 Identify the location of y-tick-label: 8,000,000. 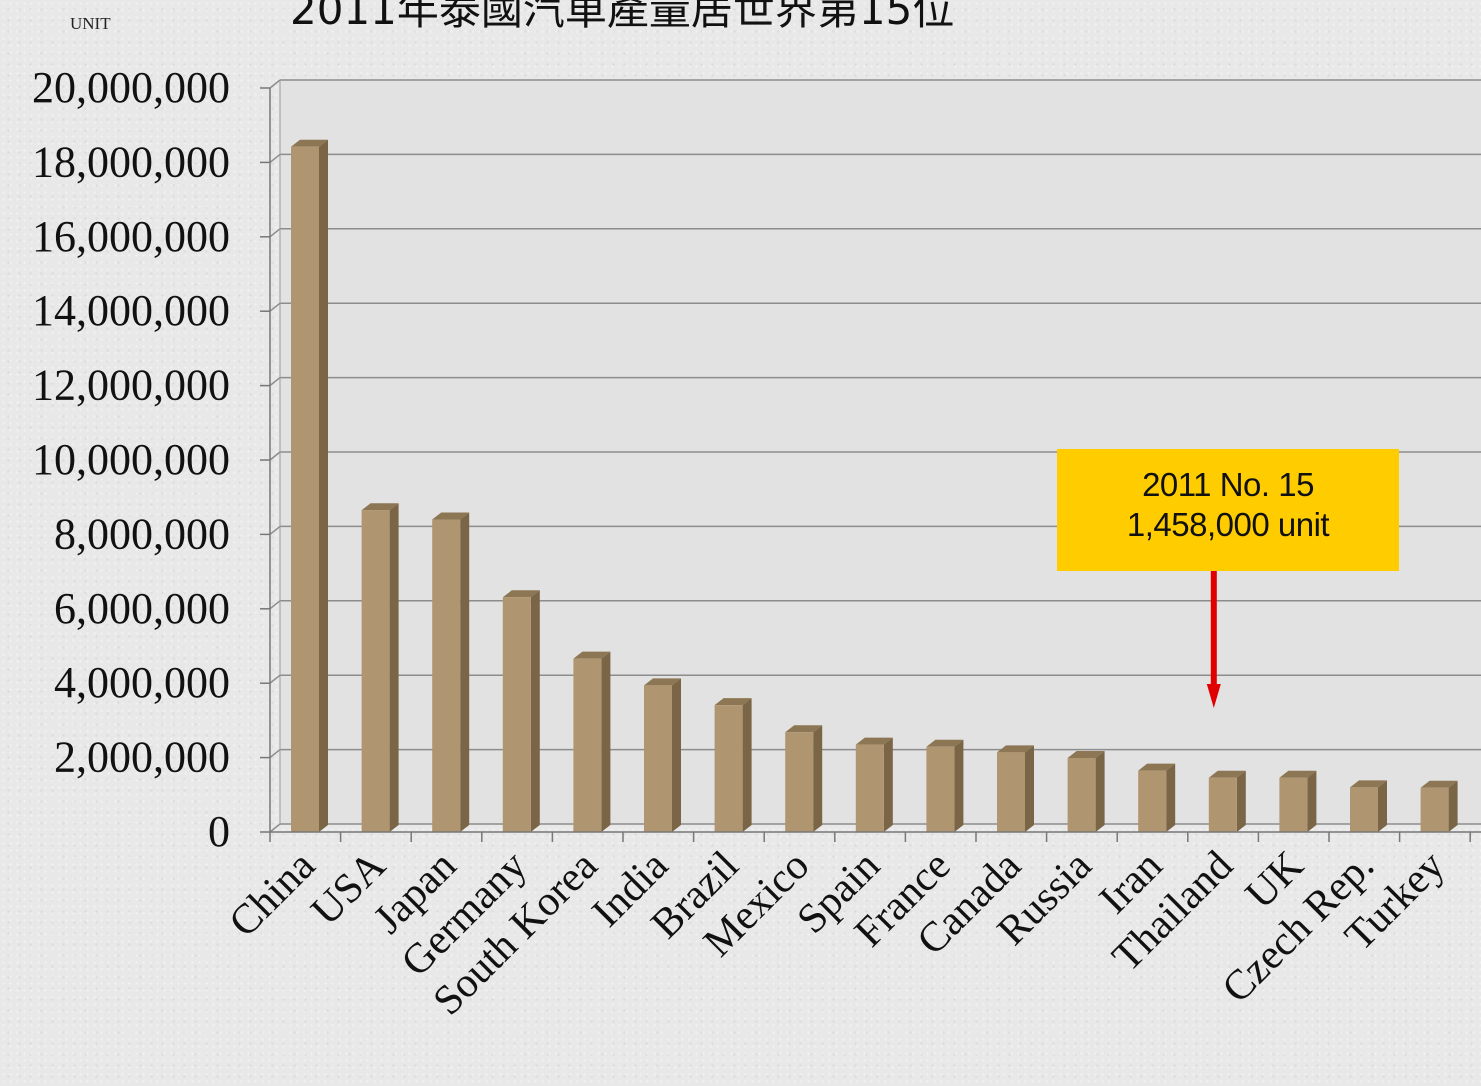
(142, 533).